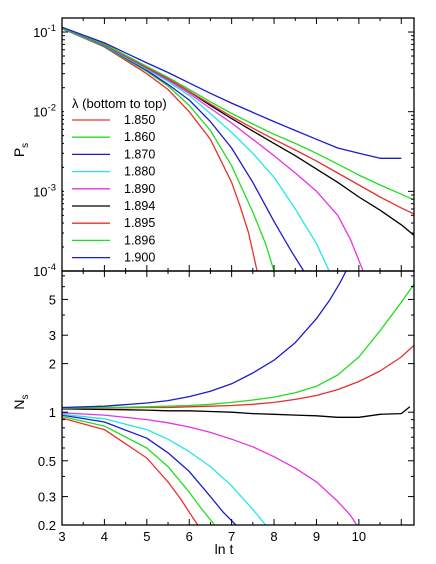  What do you see at coordinates (139, 120) in the screenshot?
I see `legend-label-1-850: 1.850` at bounding box center [139, 120].